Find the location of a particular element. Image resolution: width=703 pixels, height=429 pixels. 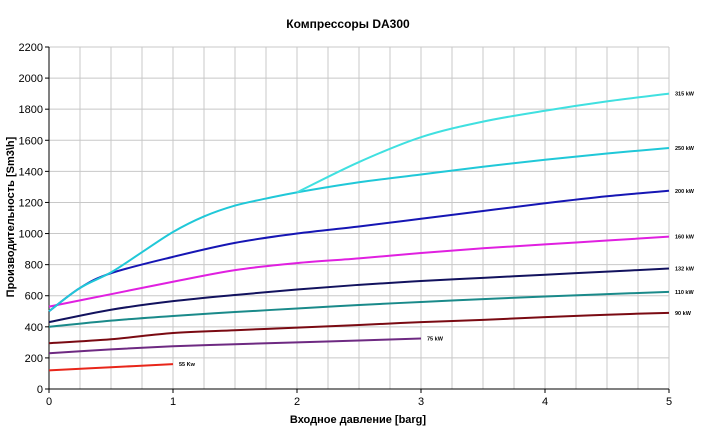

y-tick-label: 200 is located at coordinates (34, 359).